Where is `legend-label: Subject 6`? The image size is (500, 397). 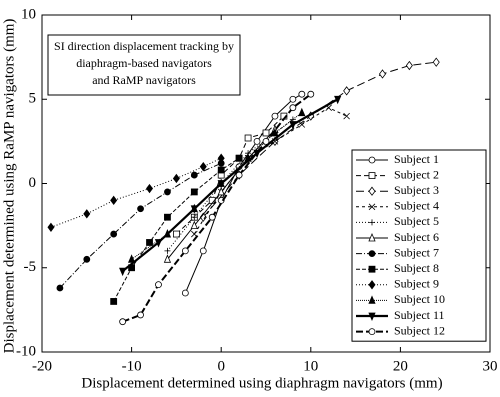 legend-label: Subject 6 is located at coordinates (416, 237).